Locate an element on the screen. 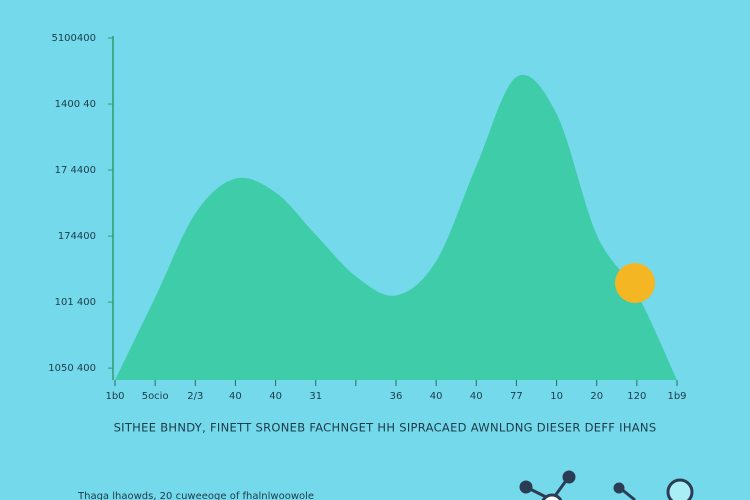 The width and height of the screenshot is (750, 500). x-tick-label: 36 is located at coordinates (396, 396).